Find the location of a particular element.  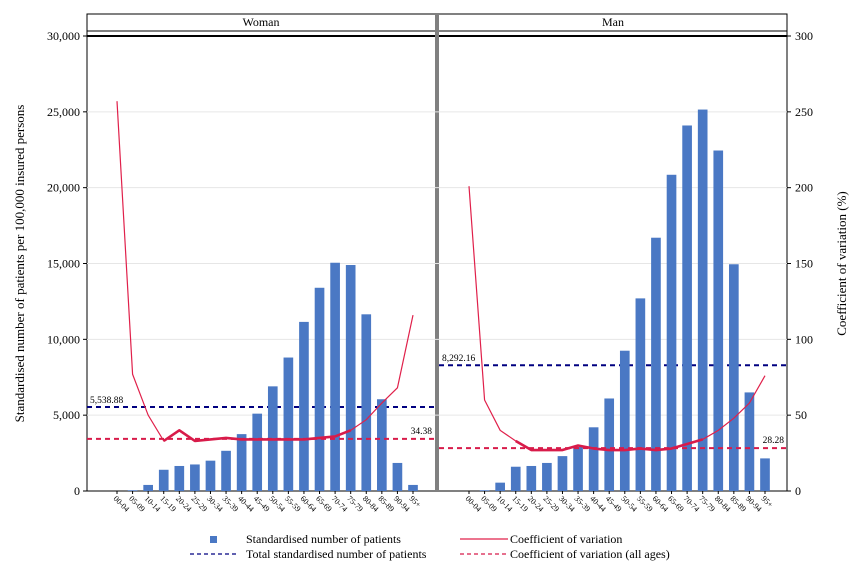

y-left-tick-label: 20,000 is located at coordinates (63, 188).